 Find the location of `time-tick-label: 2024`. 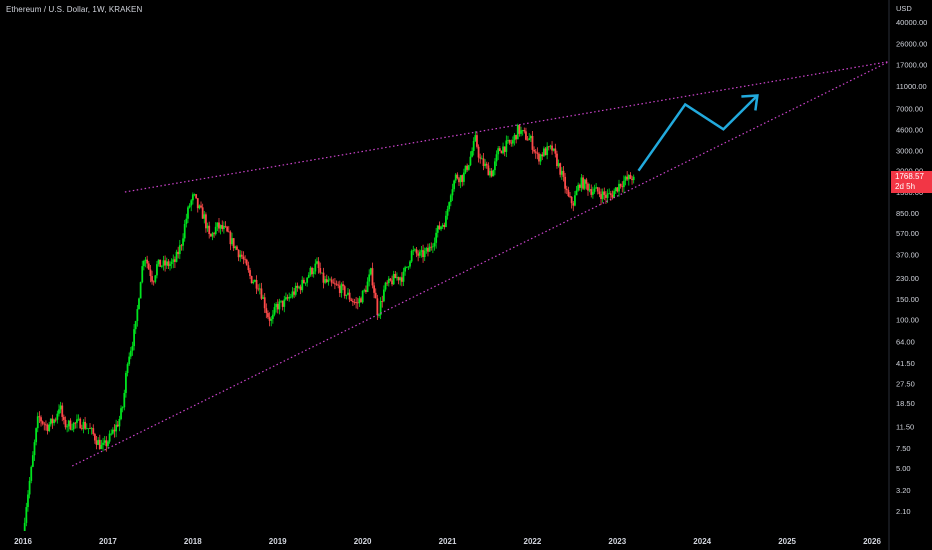

time-tick-label: 2024 is located at coordinates (702, 541).